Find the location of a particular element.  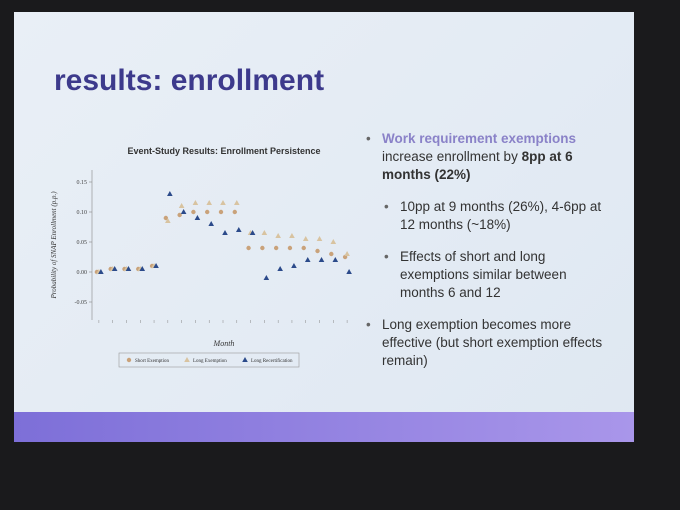

y-tick-label: 0.00 is located at coordinates (82, 273).